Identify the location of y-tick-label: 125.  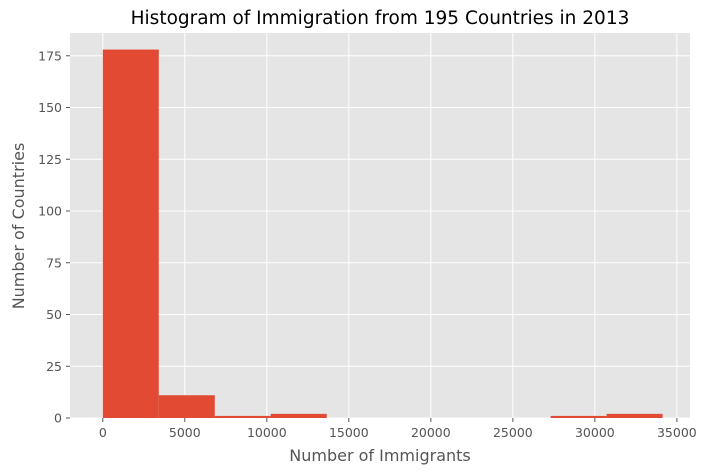
(50, 159).